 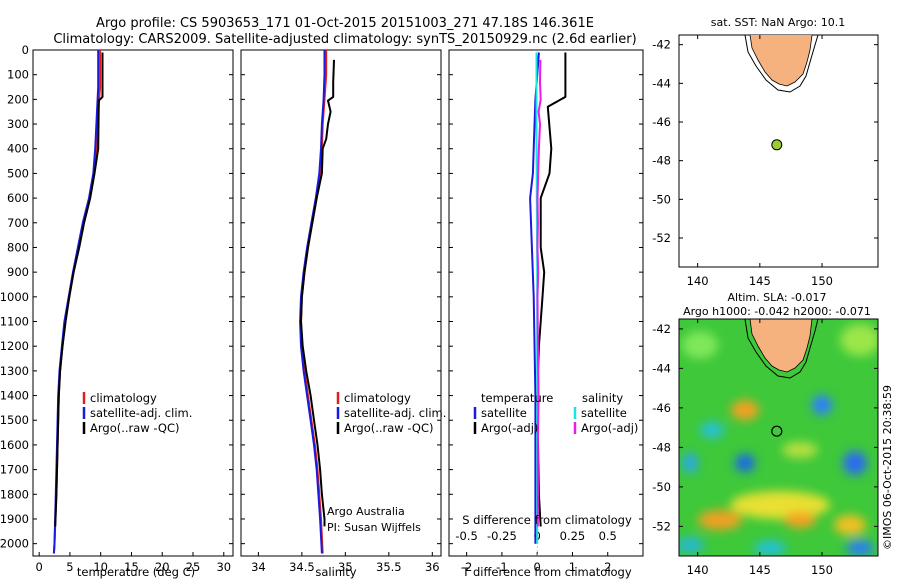 I want to click on y-tick-label: -50, so click(x=661, y=199).